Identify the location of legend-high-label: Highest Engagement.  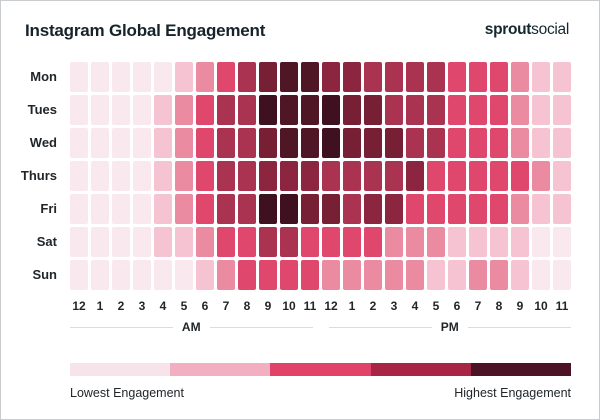
(512, 393).